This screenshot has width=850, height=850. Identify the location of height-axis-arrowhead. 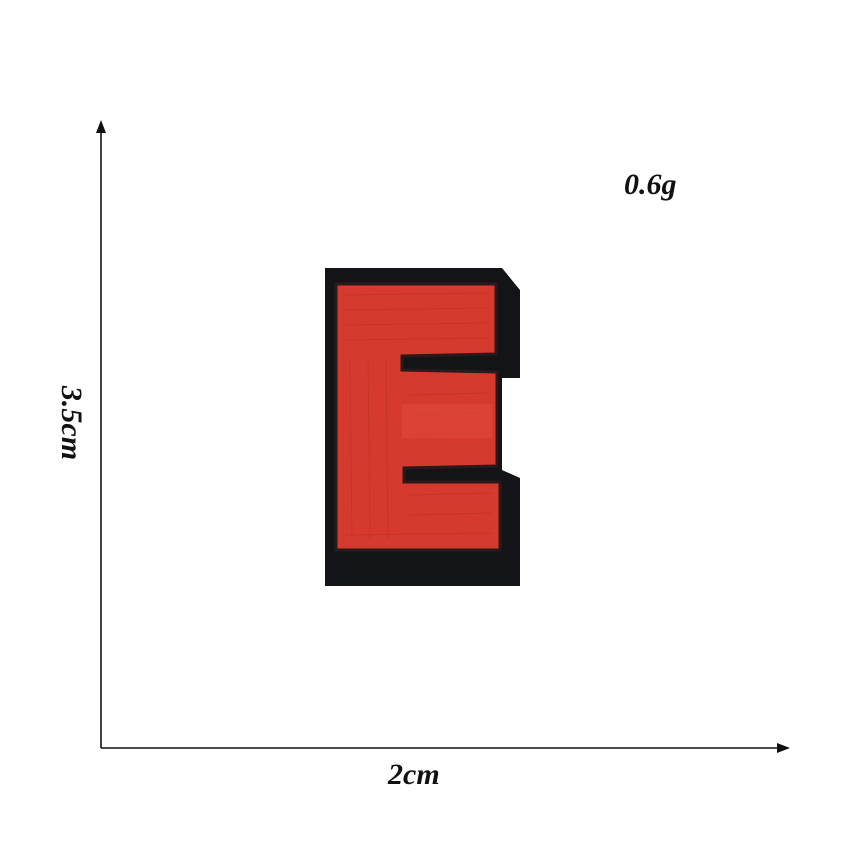
(101, 126).